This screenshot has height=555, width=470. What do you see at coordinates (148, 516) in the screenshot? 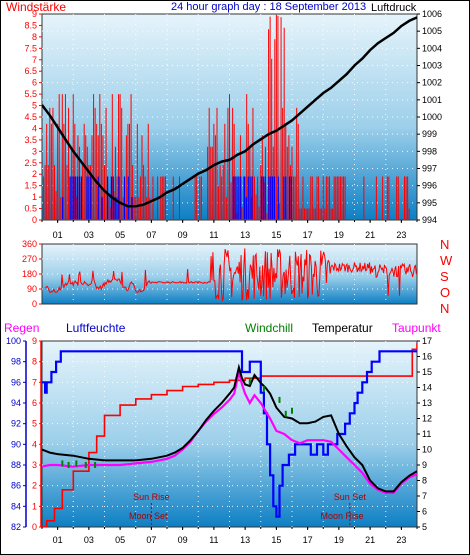
I see `astro-label-moon_set: Moon Set` at bounding box center [148, 516].